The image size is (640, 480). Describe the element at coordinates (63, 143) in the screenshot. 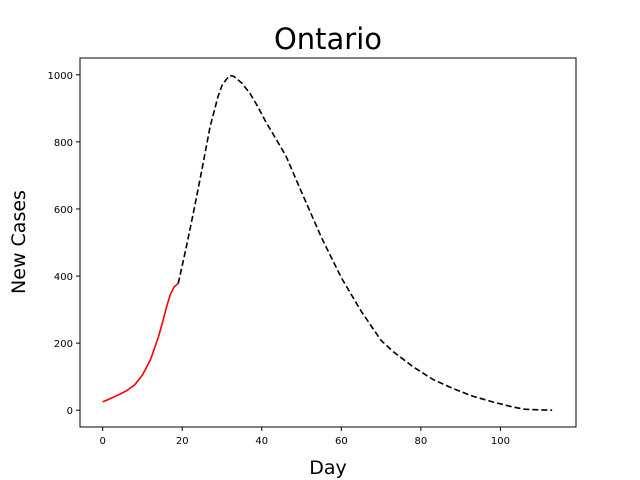

I see `y-tick-label: 800` at that location.